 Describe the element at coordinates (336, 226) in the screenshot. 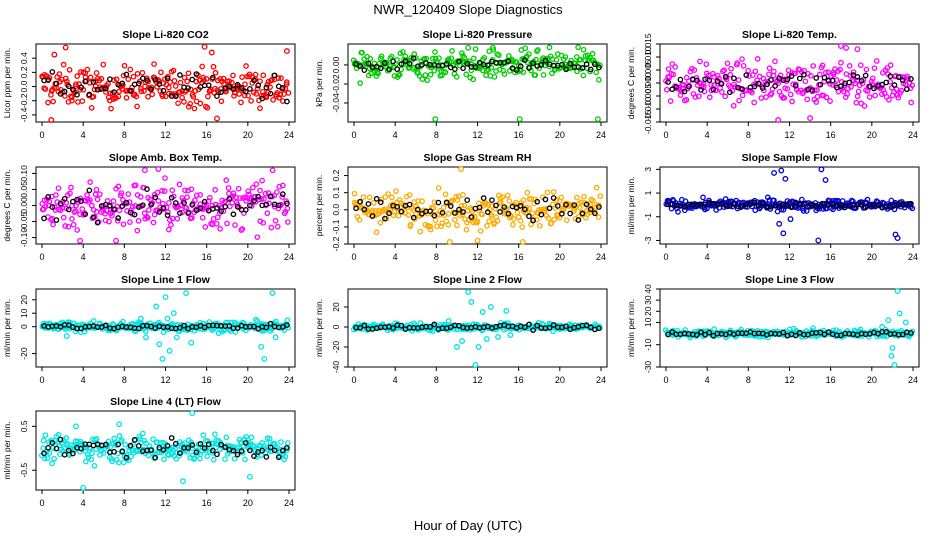

I see `y-tick-label: -0.1` at that location.